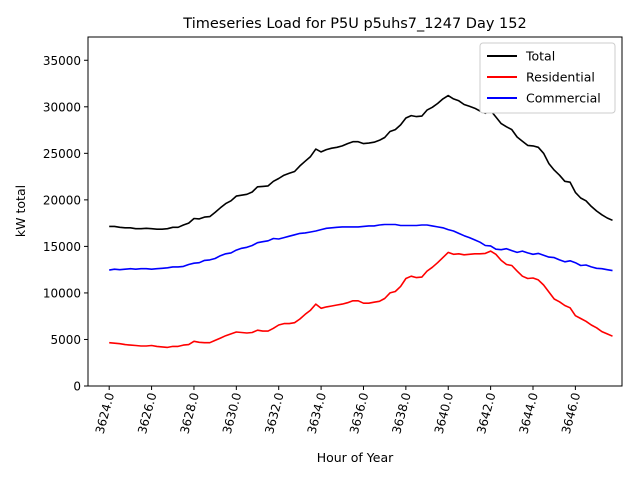 The height and width of the screenshot is (480, 640). I want to click on legend-label-commercial: Commercial, so click(563, 98).